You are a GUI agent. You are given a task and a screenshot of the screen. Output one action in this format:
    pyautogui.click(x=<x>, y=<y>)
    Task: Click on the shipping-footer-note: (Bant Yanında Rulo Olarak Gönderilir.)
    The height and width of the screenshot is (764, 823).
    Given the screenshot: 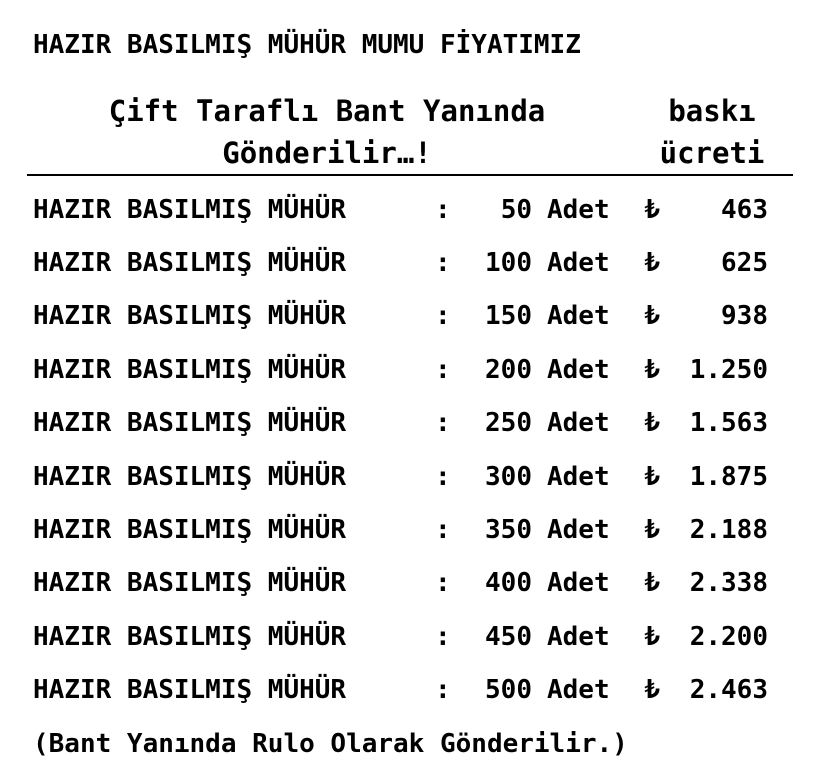 What is the action you would take?
    pyautogui.click(x=330, y=743)
    